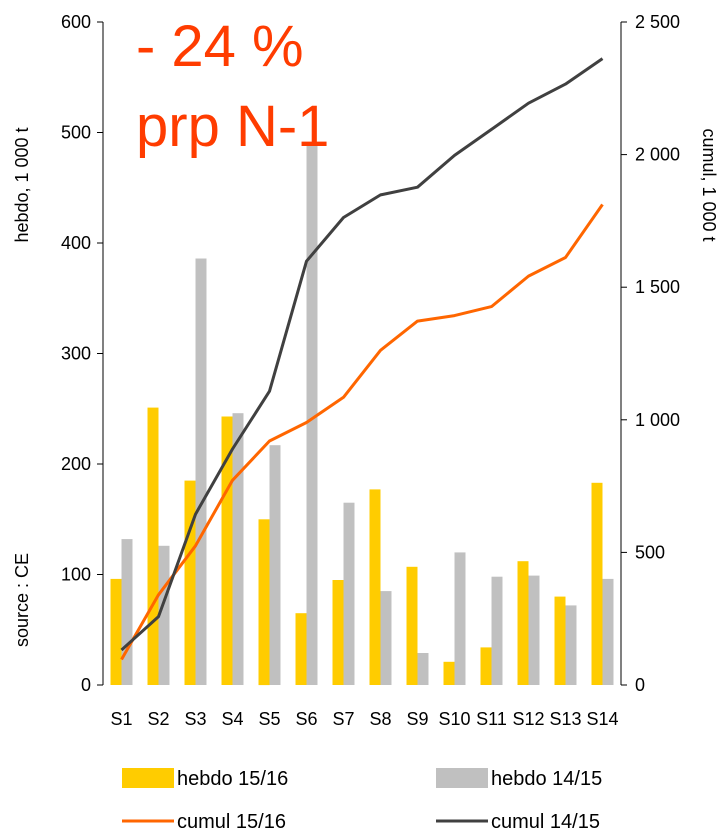 Image resolution: width=728 pixels, height=837 pixels. What do you see at coordinates (275, 565) in the screenshot?
I see `bar-hebdo-14-15-s5` at bounding box center [275, 565].